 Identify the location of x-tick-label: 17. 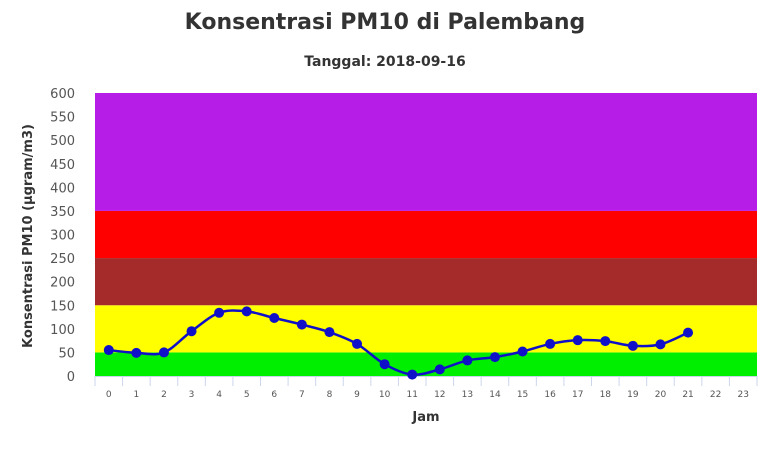
(577, 395).